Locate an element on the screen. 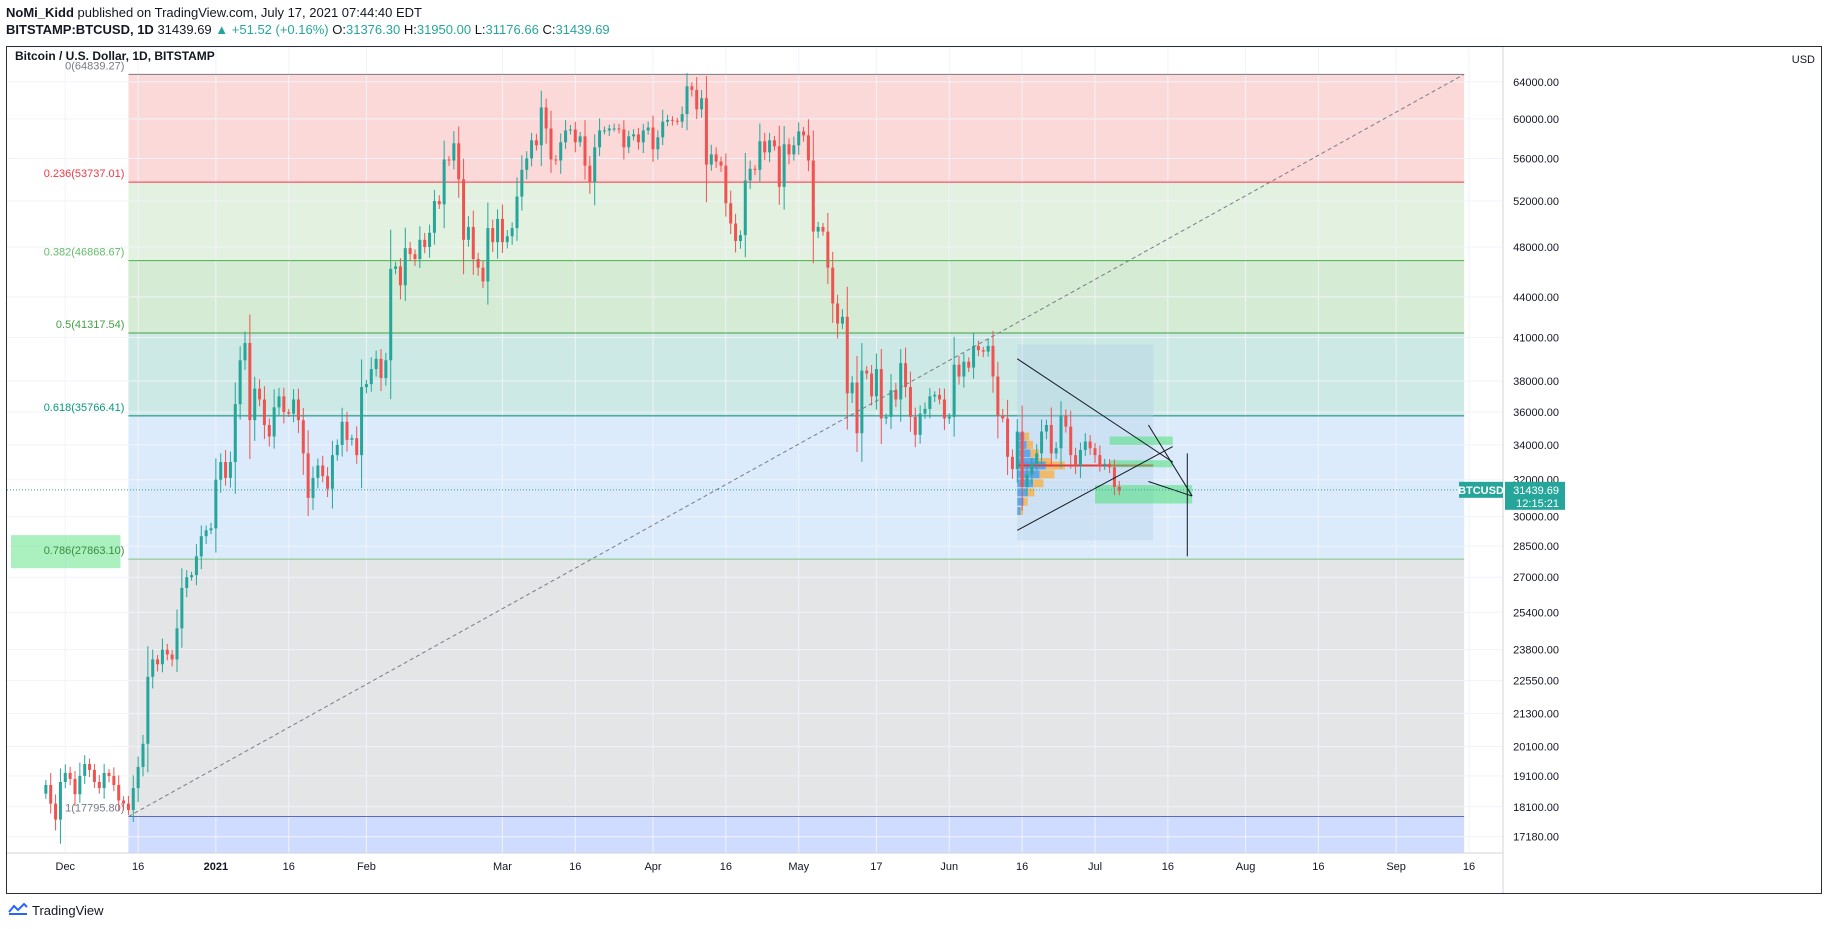  x-tick-label: Dec is located at coordinates (66, 867).